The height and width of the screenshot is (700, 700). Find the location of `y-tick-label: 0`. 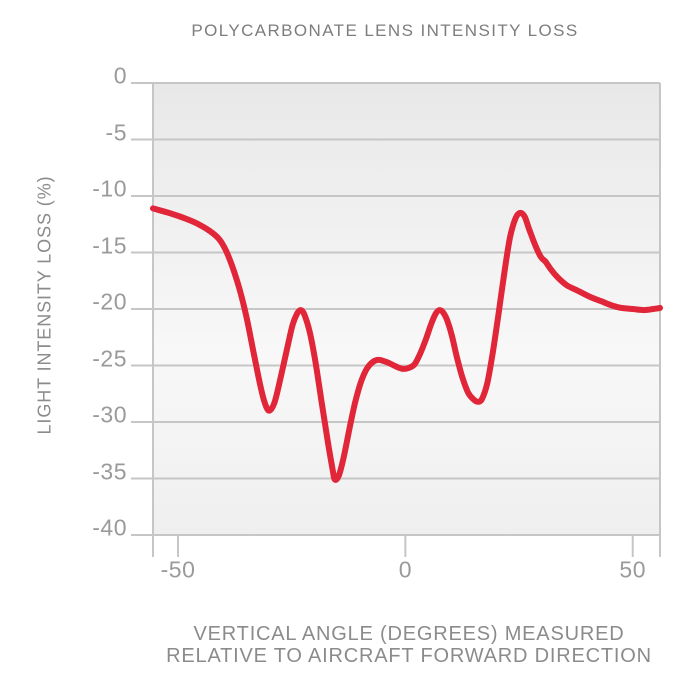

y-tick-label: 0 is located at coordinates (120, 75).